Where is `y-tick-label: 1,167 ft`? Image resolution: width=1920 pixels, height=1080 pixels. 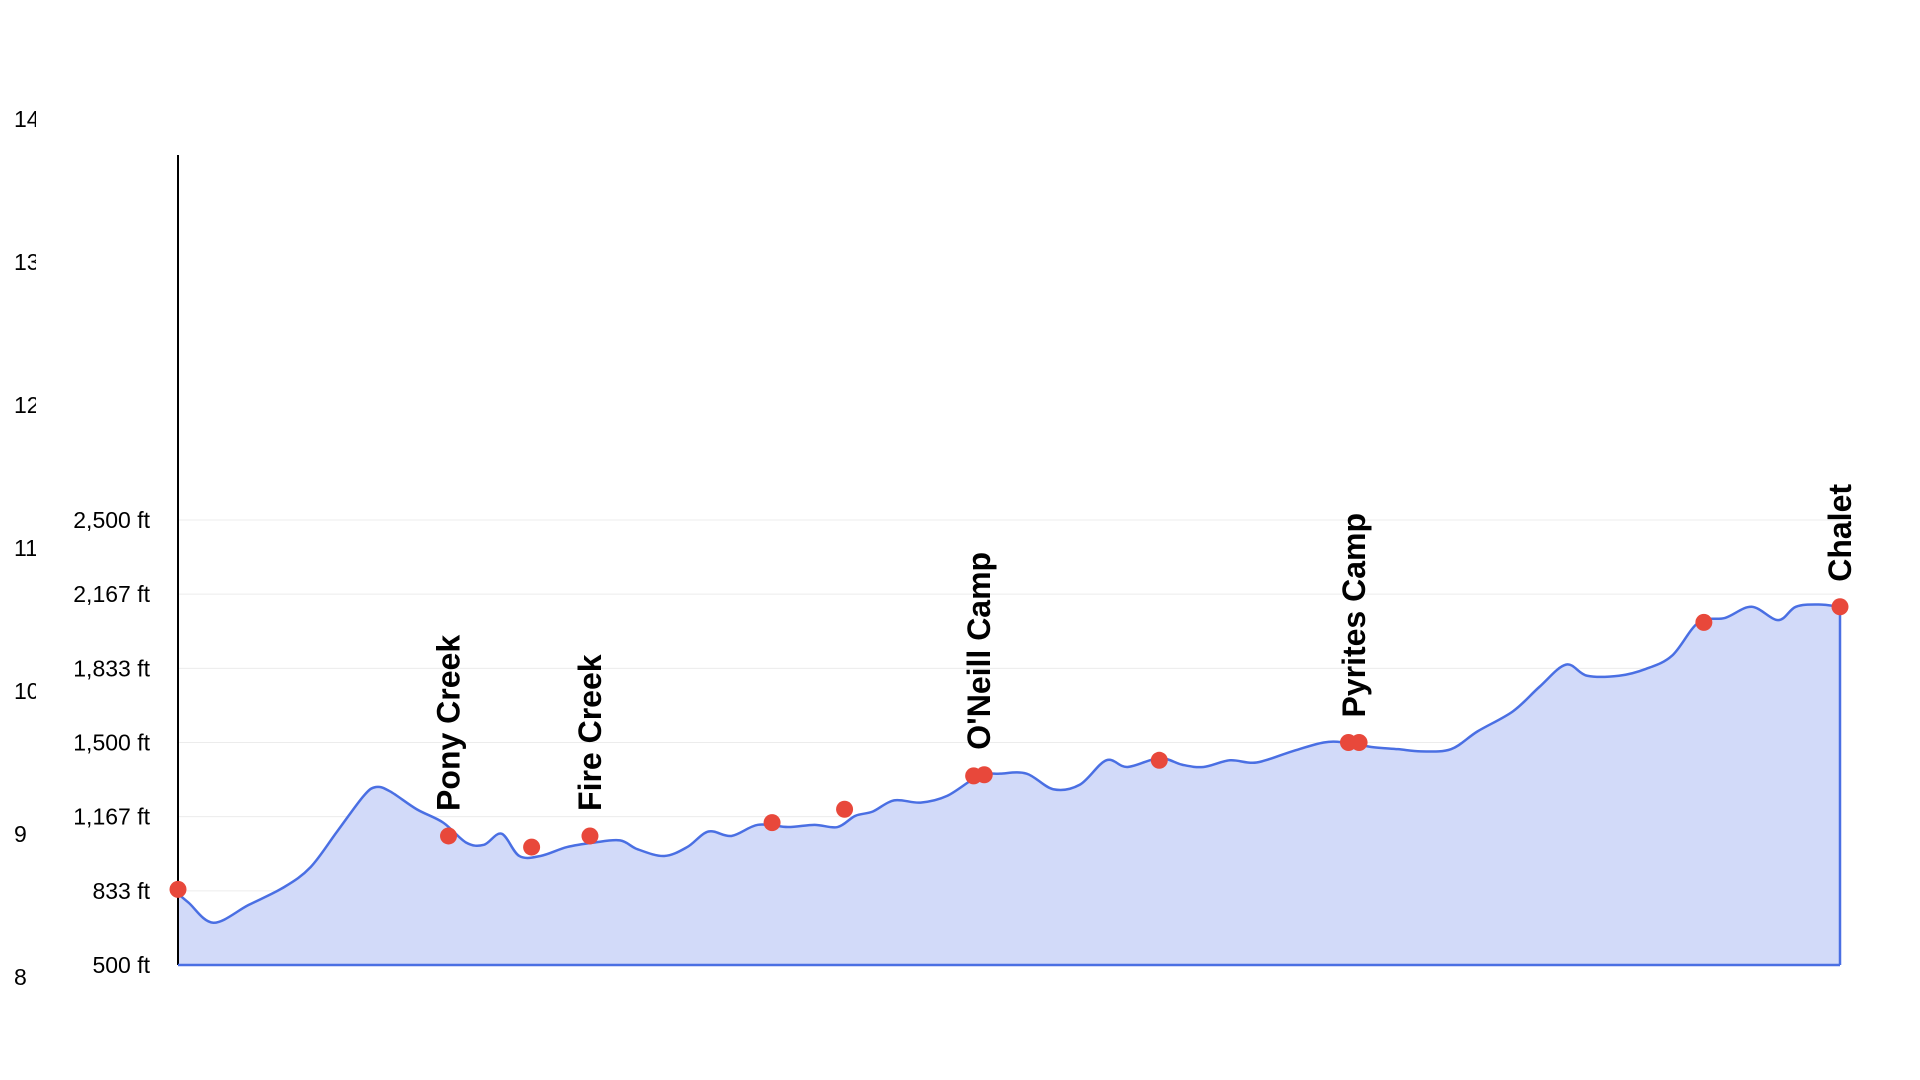
y-tick-label: 1,167 ft is located at coordinates (111, 817).